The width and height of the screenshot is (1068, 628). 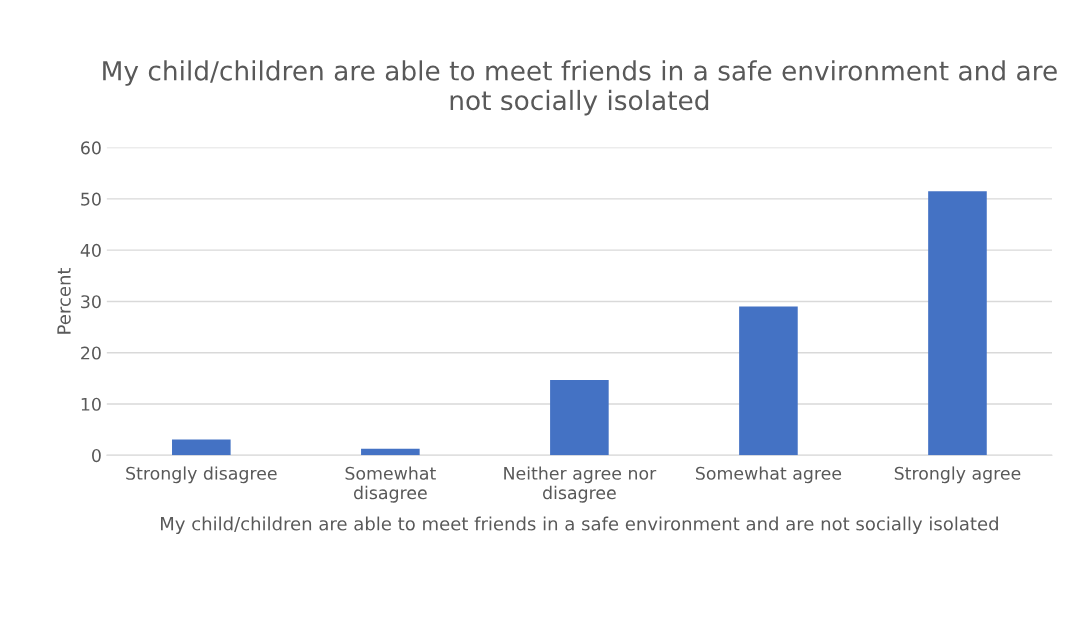 What do you see at coordinates (768, 475) in the screenshot?
I see `x-tick-label: Somewhat agree` at bounding box center [768, 475].